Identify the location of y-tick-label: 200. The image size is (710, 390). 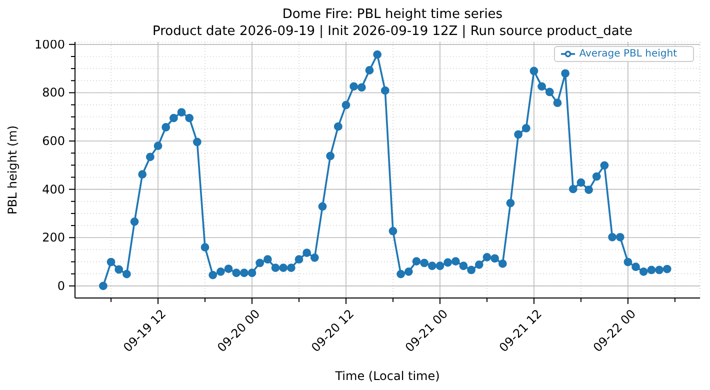
(53, 237).